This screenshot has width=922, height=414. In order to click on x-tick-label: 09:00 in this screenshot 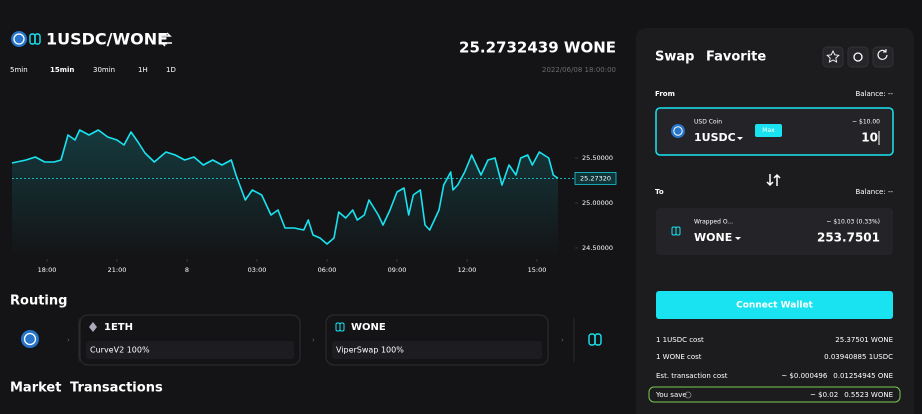, I will do `click(397, 270)`.